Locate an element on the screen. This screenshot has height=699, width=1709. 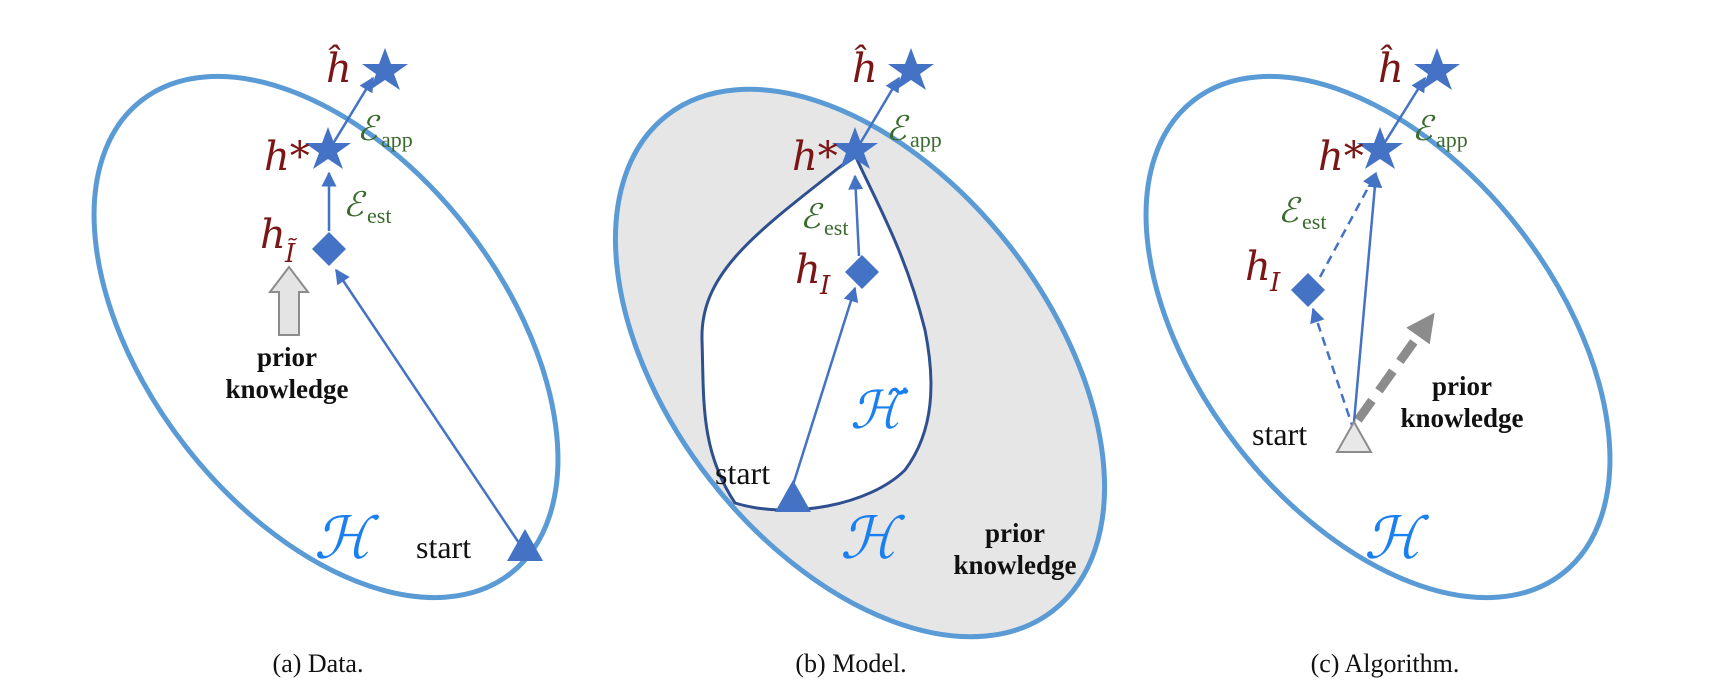
caption-a: (a) Data. is located at coordinates (318, 663).